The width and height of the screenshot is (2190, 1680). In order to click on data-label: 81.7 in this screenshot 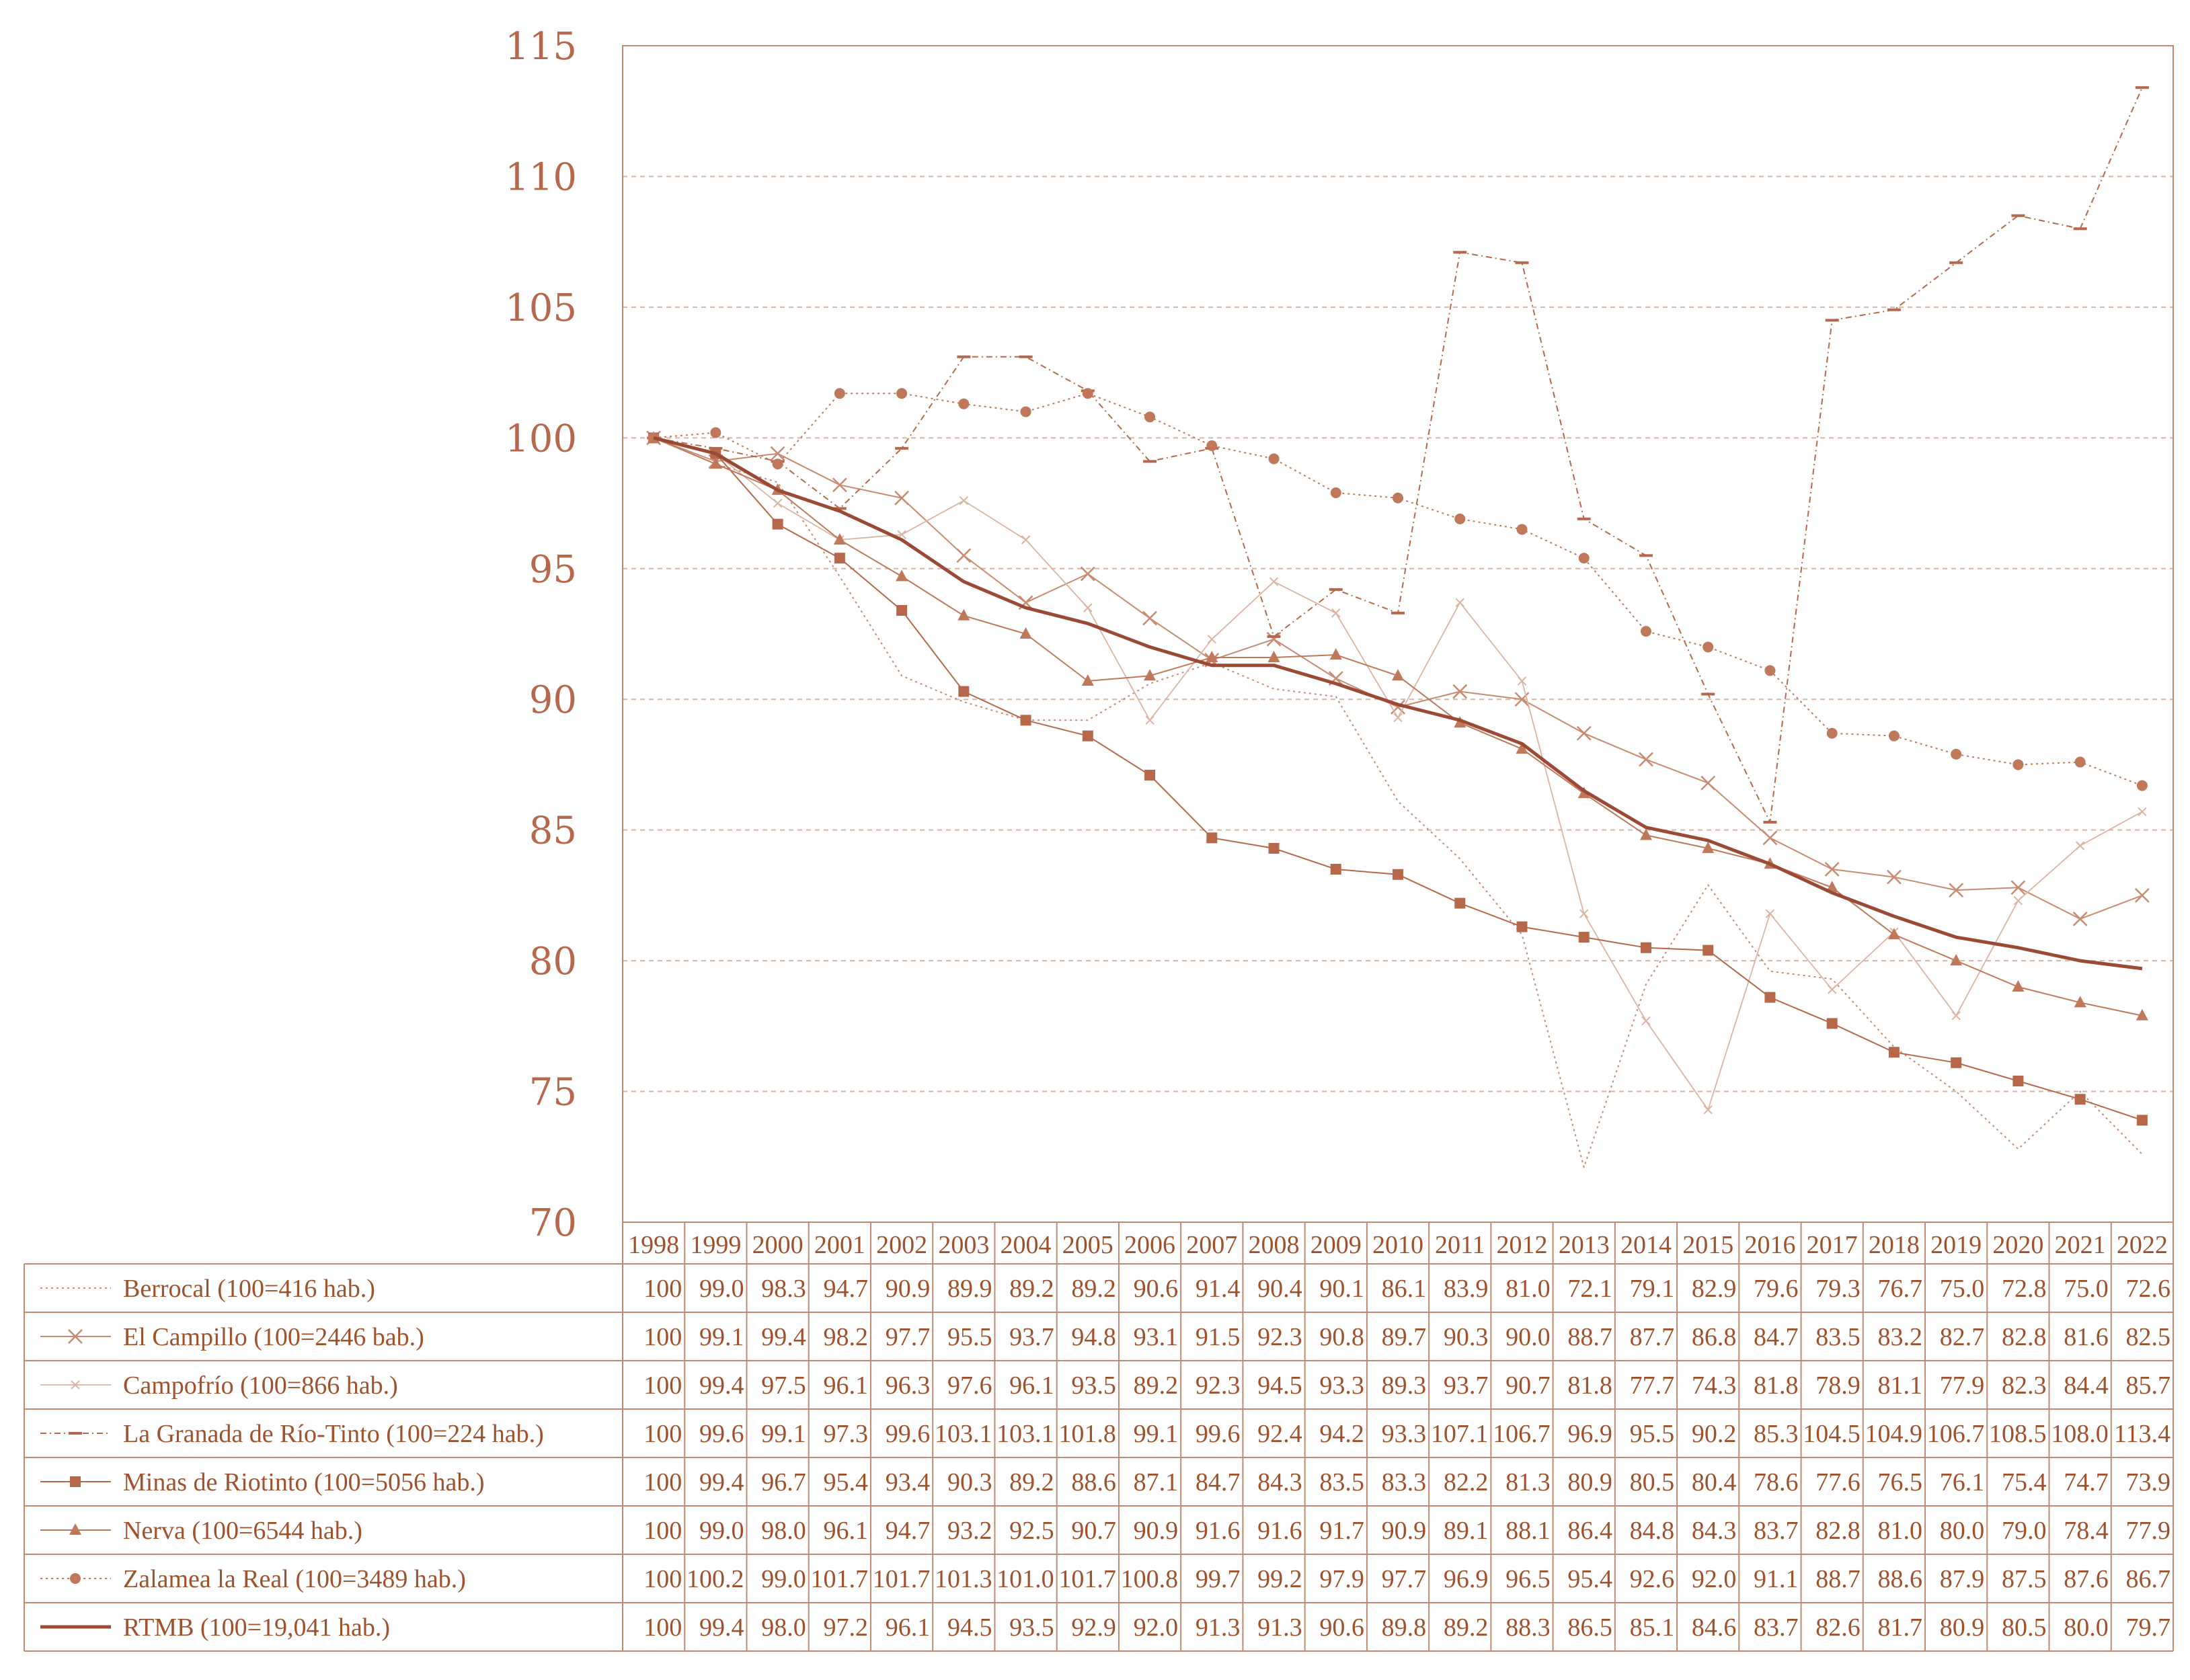, I will do `click(1900, 1628)`.